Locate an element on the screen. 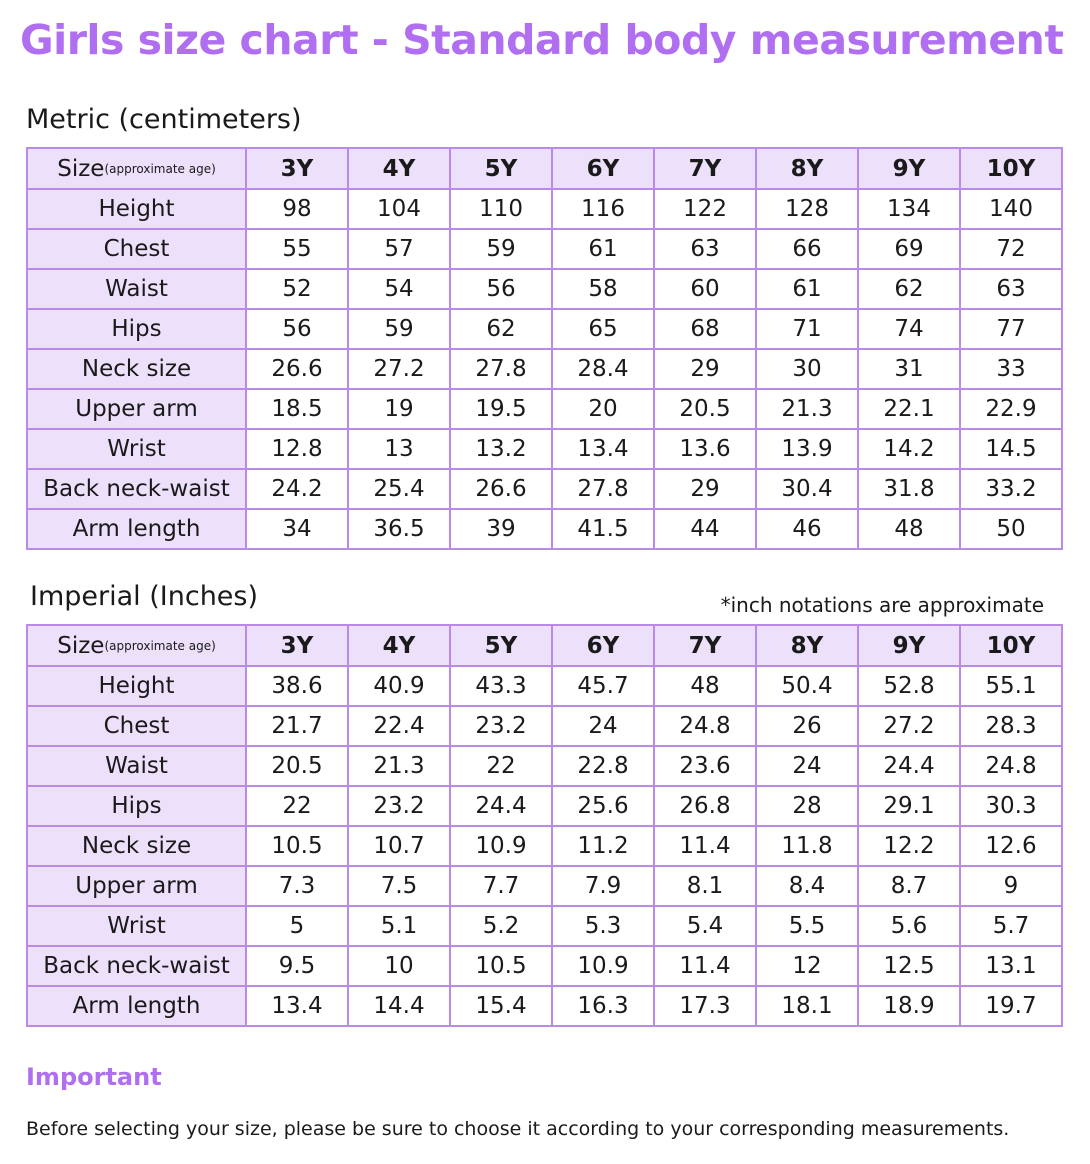 This screenshot has width=1090, height=1164. measurement-value: 13.6 is located at coordinates (705, 449).